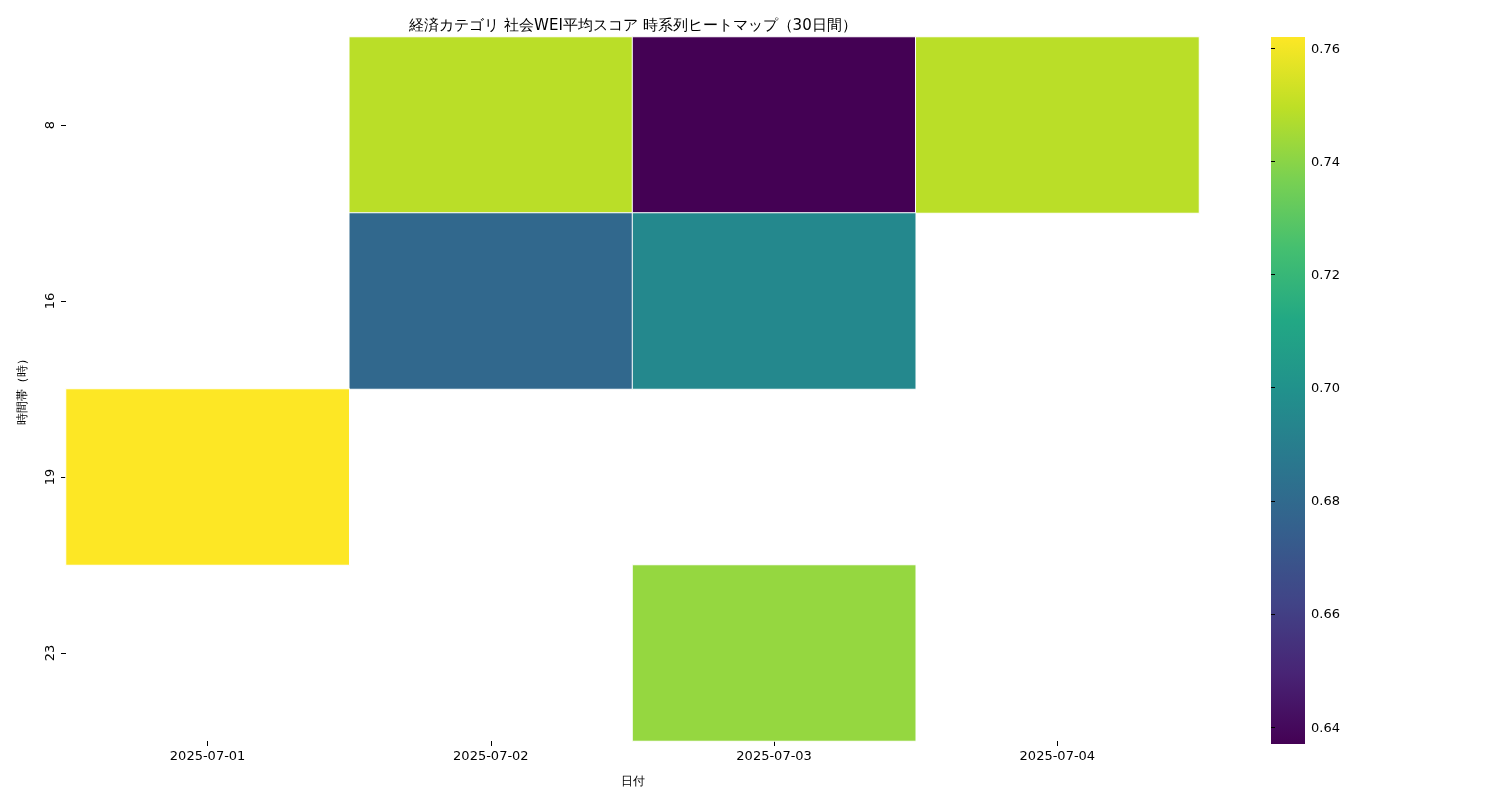 The height and width of the screenshot is (800, 1500). Describe the element at coordinates (49, 653) in the screenshot. I see `y-tick-label: 23` at that location.